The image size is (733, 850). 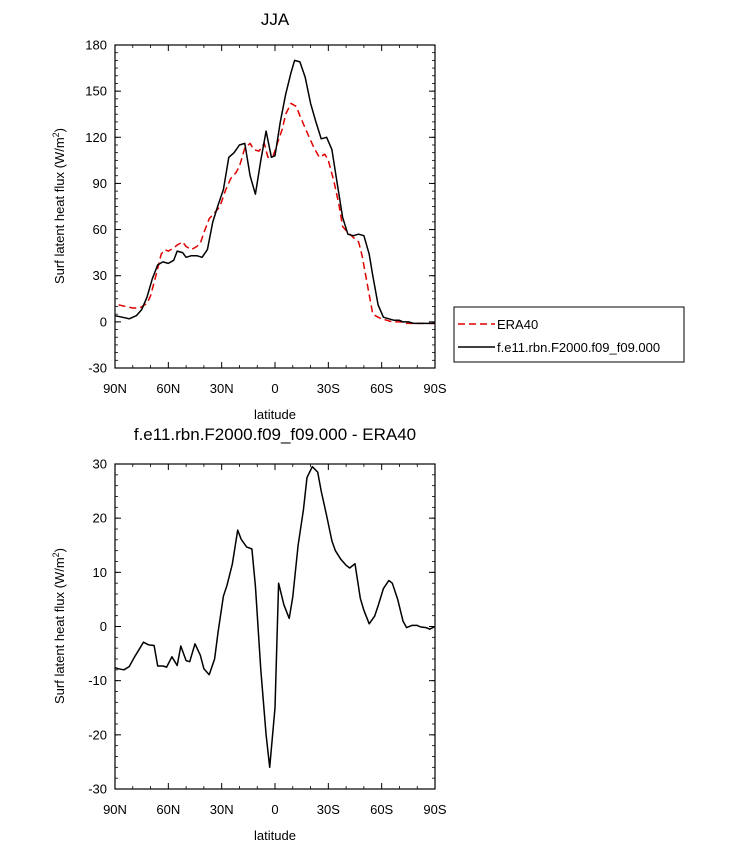 I want to click on plot-lines, so click(x=274, y=192).